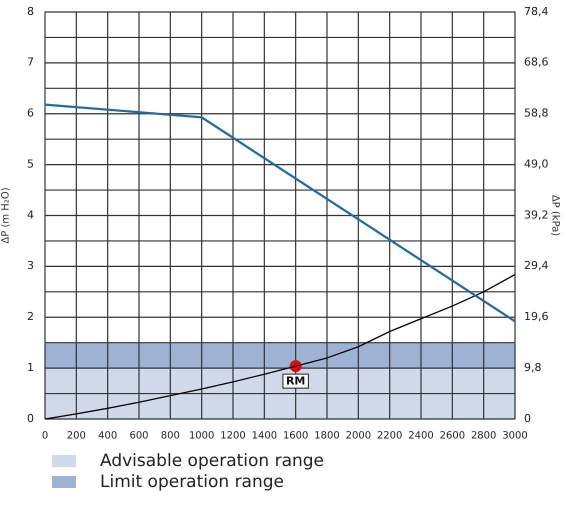 The width and height of the screenshot is (567, 511). I want to click on y-tick-label: 3, so click(30, 265).